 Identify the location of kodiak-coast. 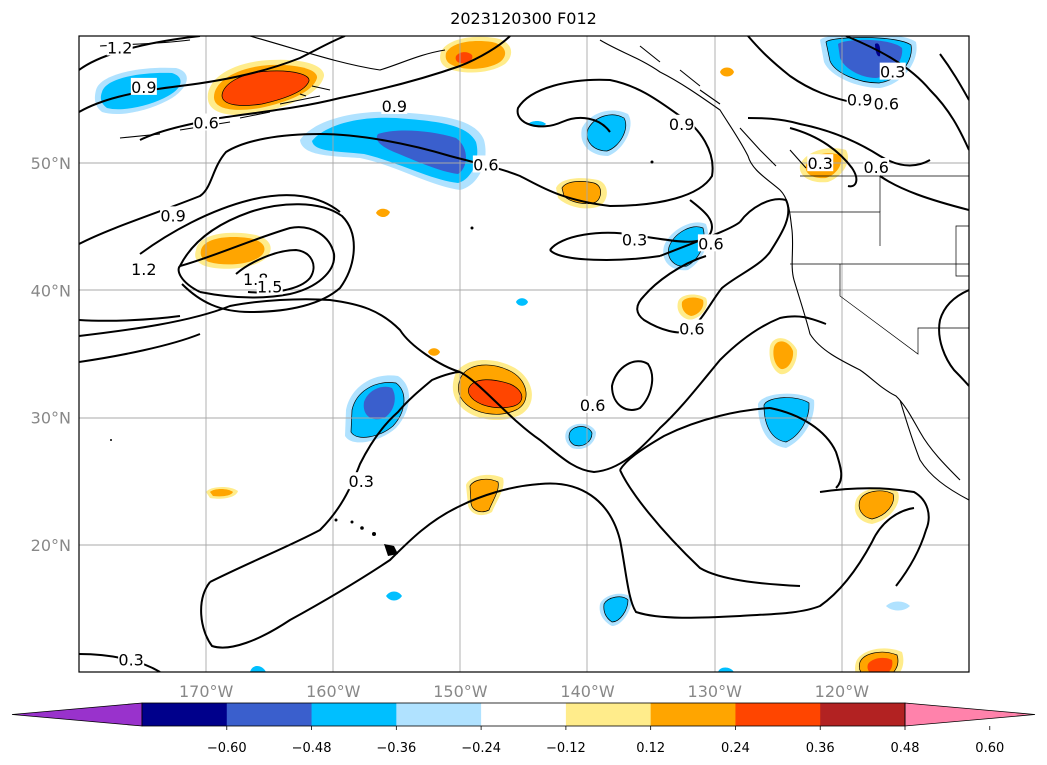
(315, 91).